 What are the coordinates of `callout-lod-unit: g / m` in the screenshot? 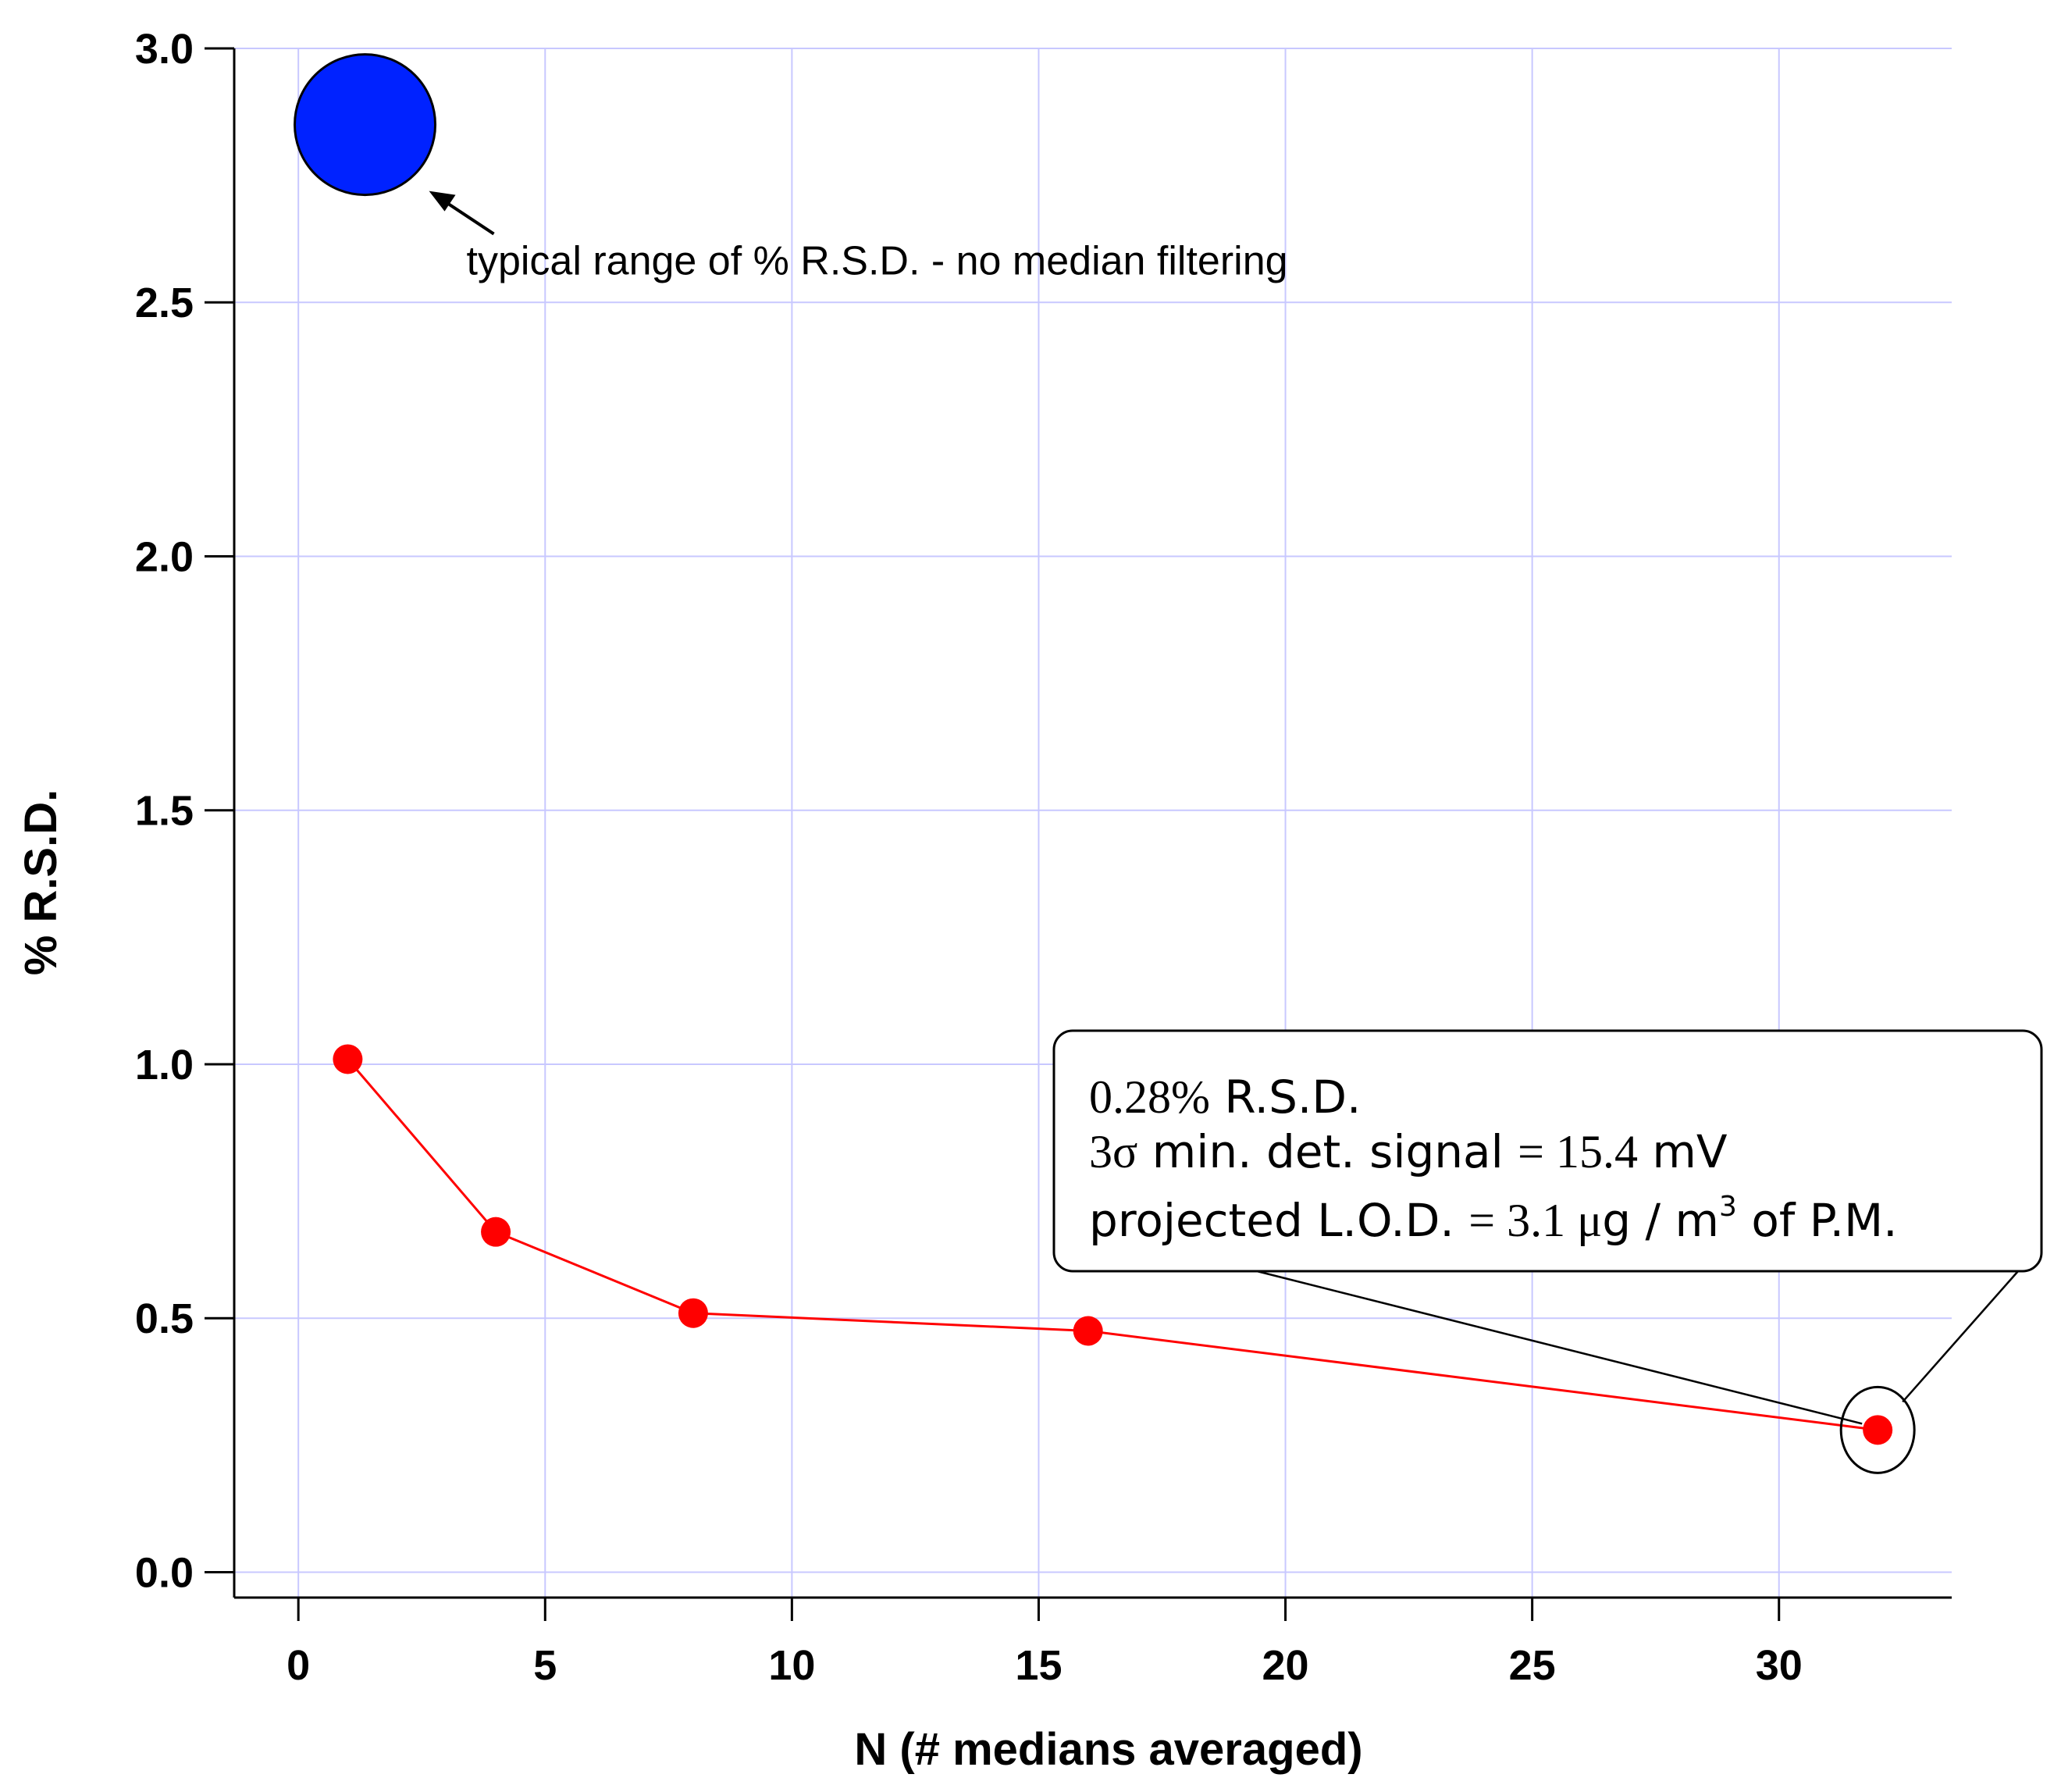 It's located at (1660, 1220).